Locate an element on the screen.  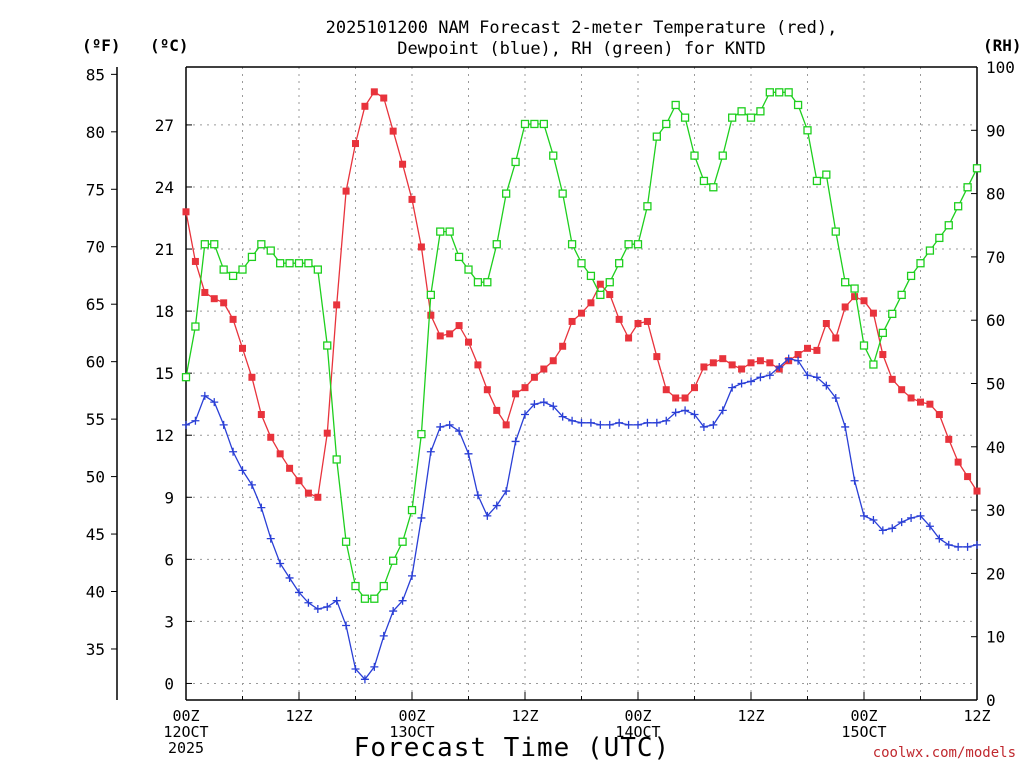
celsius-tick-label: 27 is located at coordinates (164, 125).